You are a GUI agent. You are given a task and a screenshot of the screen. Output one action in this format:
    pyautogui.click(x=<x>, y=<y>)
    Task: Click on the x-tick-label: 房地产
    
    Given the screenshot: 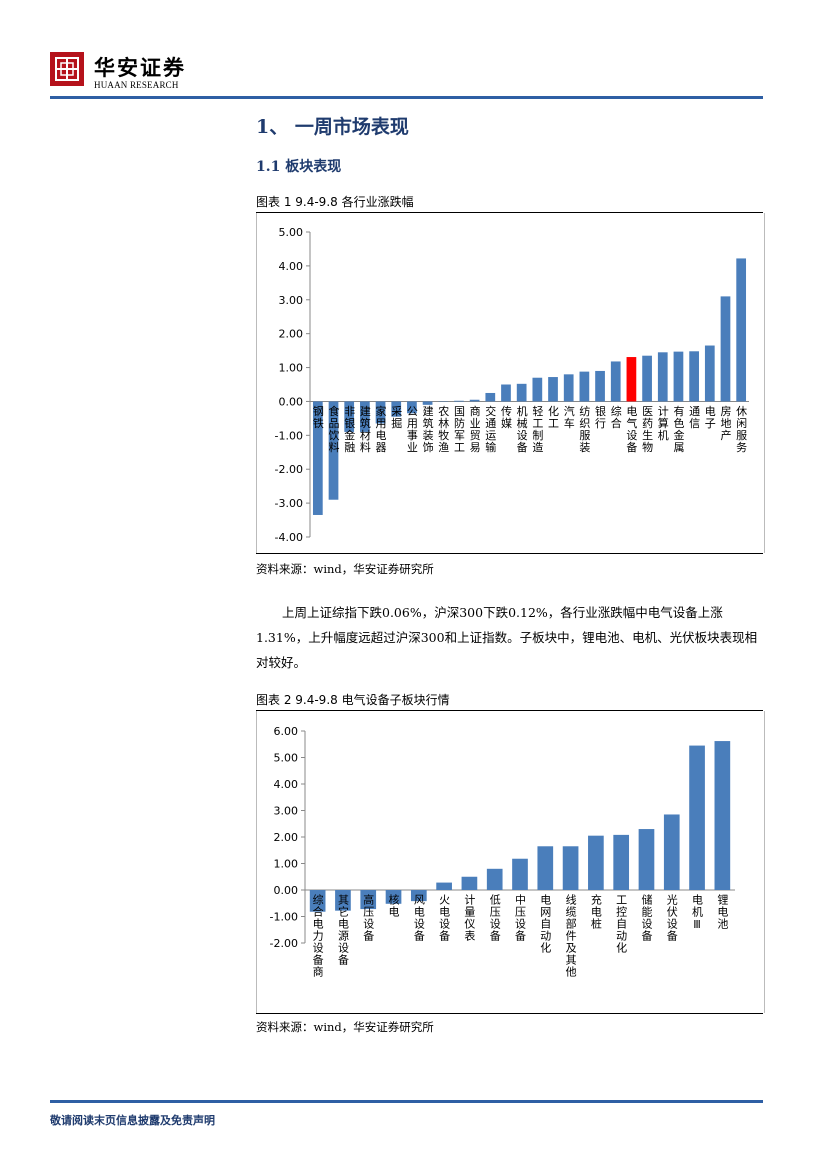 What is the action you would take?
    pyautogui.click(x=725, y=423)
    